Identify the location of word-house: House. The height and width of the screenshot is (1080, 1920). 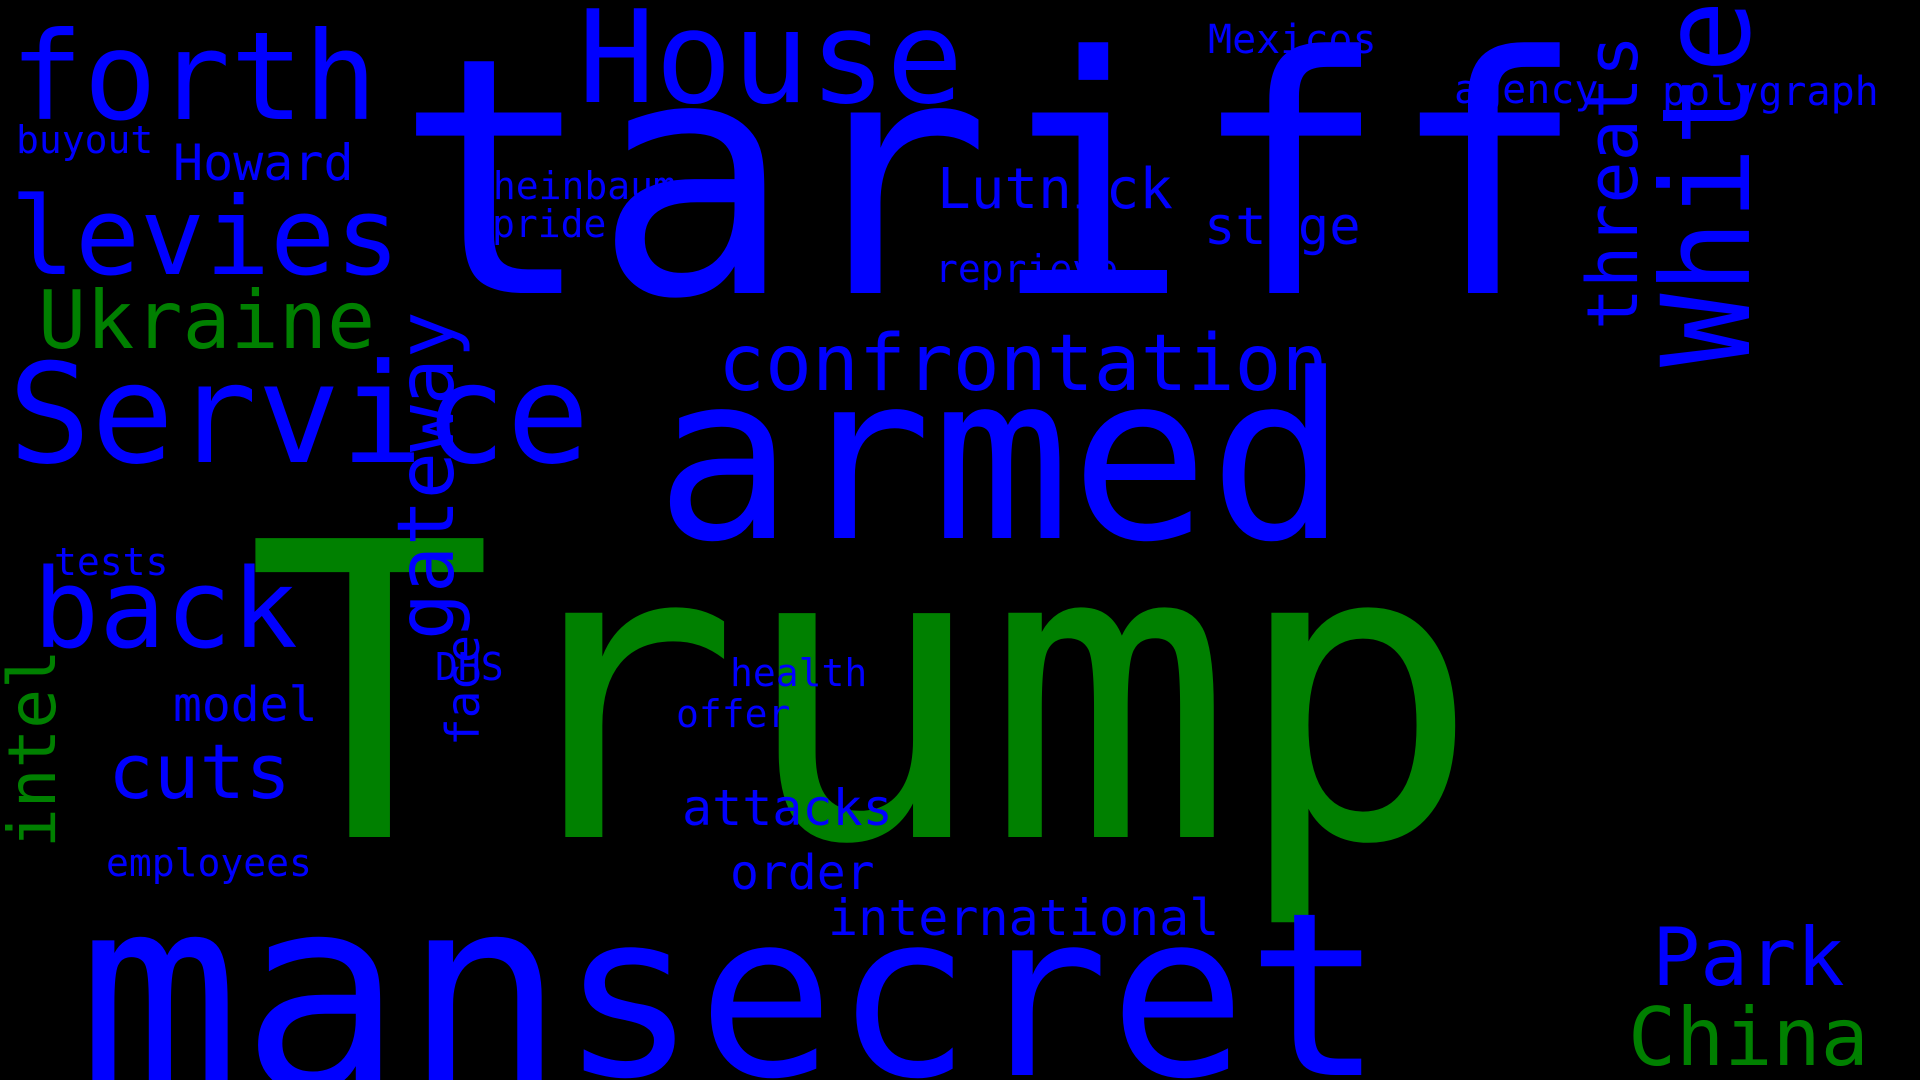
(771, 66).